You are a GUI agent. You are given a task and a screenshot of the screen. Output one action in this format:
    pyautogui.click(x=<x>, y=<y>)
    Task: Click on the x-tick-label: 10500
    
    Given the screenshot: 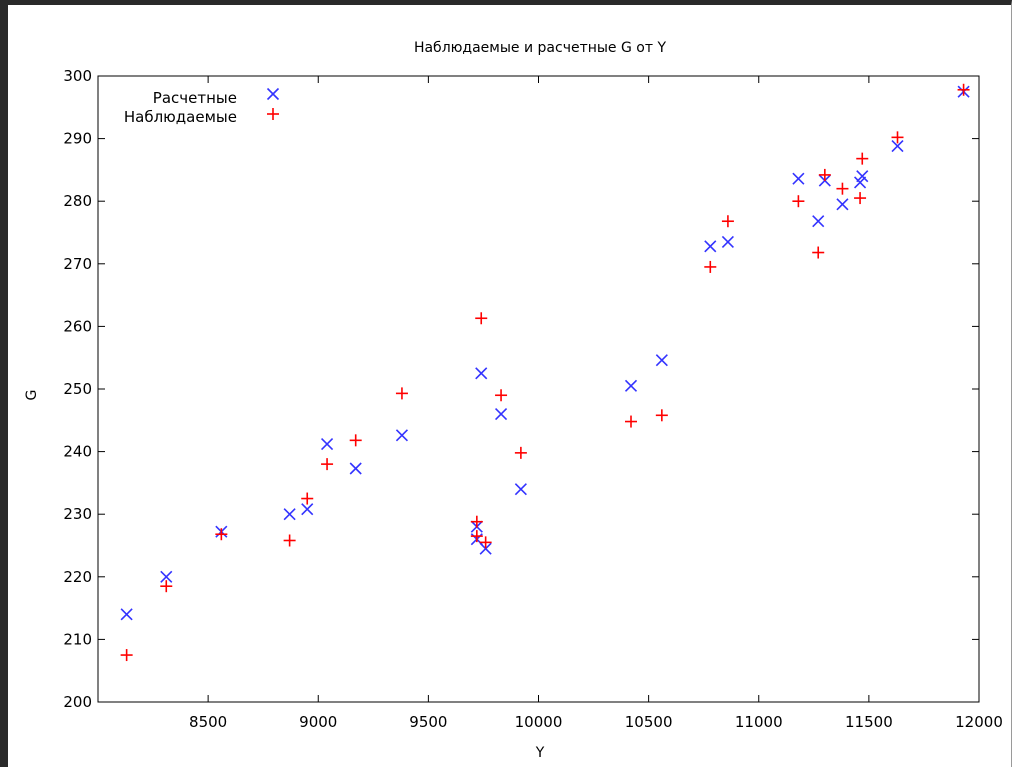 What is the action you would take?
    pyautogui.click(x=649, y=722)
    